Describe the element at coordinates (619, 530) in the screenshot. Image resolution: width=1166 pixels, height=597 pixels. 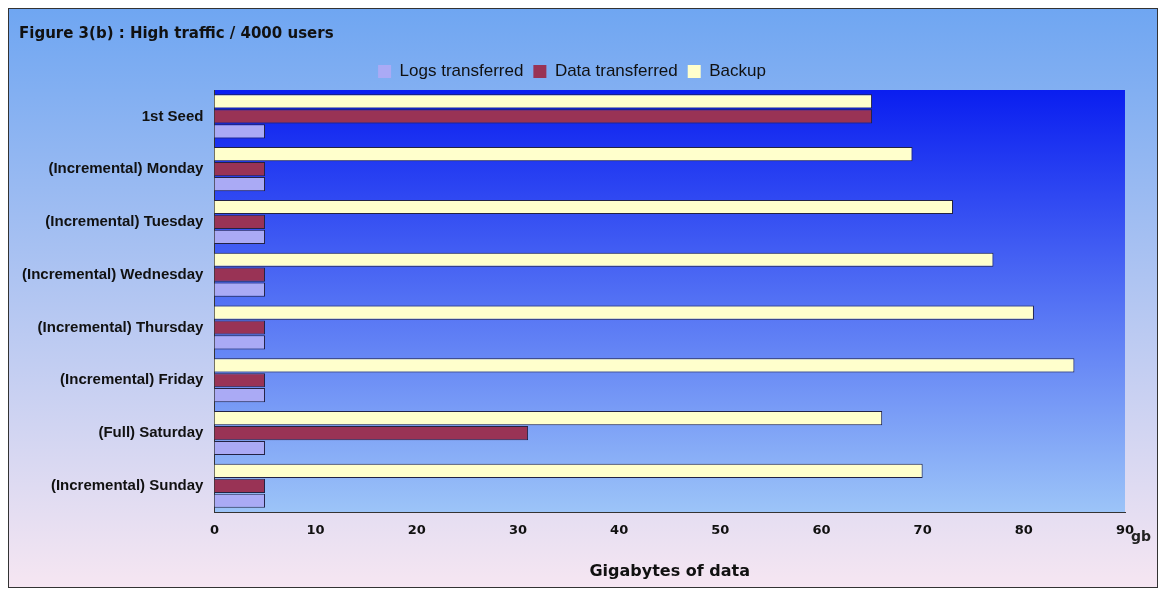
I see `x-tick-label: 40` at that location.